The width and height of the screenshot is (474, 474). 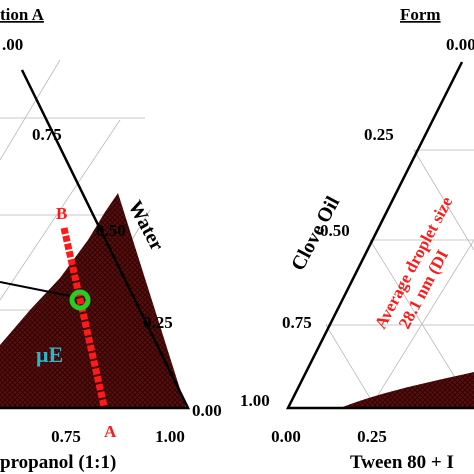 I want to click on bottom-tick-label: 0.25, so click(x=372, y=436).